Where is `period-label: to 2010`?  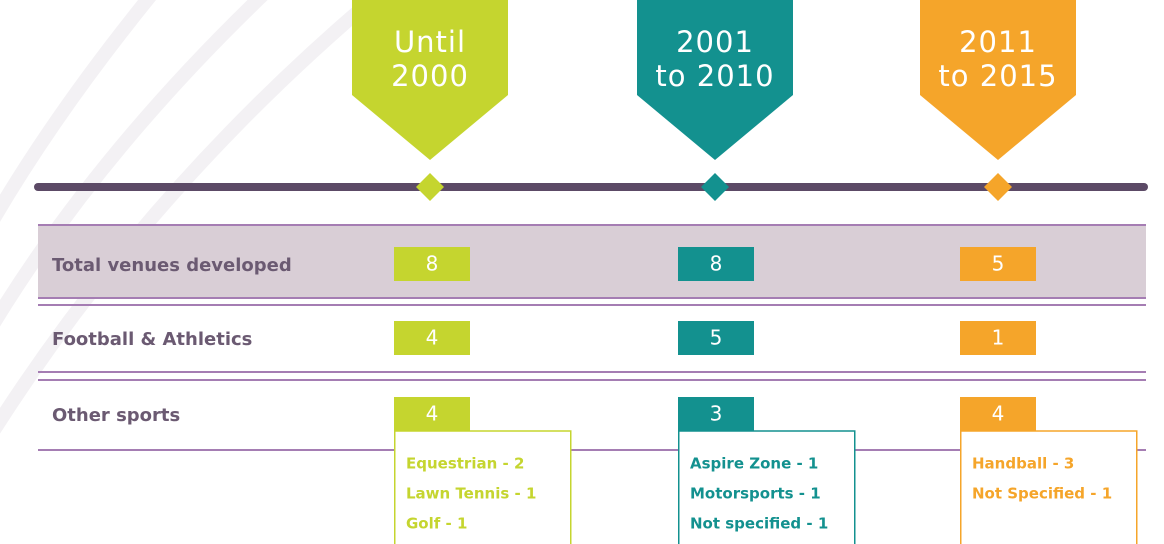
period-label: to 2010 is located at coordinates (714, 76).